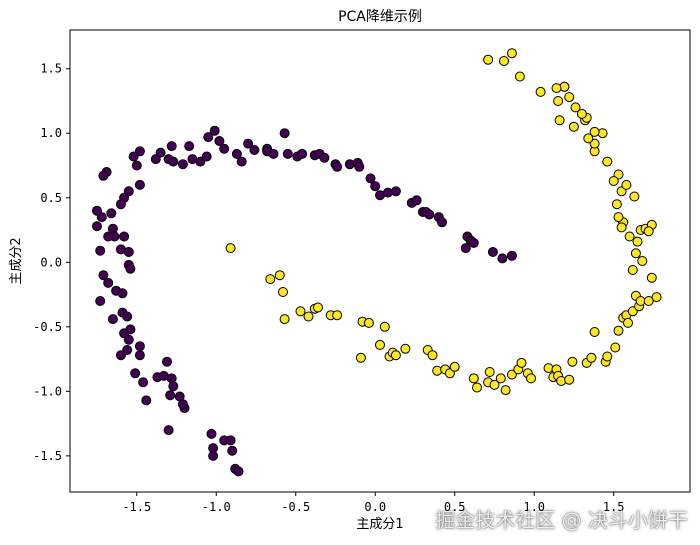  Describe the element at coordinates (51, 262) in the screenshot. I see `y-axis-ticks: -1.5 -1.0 -0.5 0.0 0.5 1.0 1.5` at that location.